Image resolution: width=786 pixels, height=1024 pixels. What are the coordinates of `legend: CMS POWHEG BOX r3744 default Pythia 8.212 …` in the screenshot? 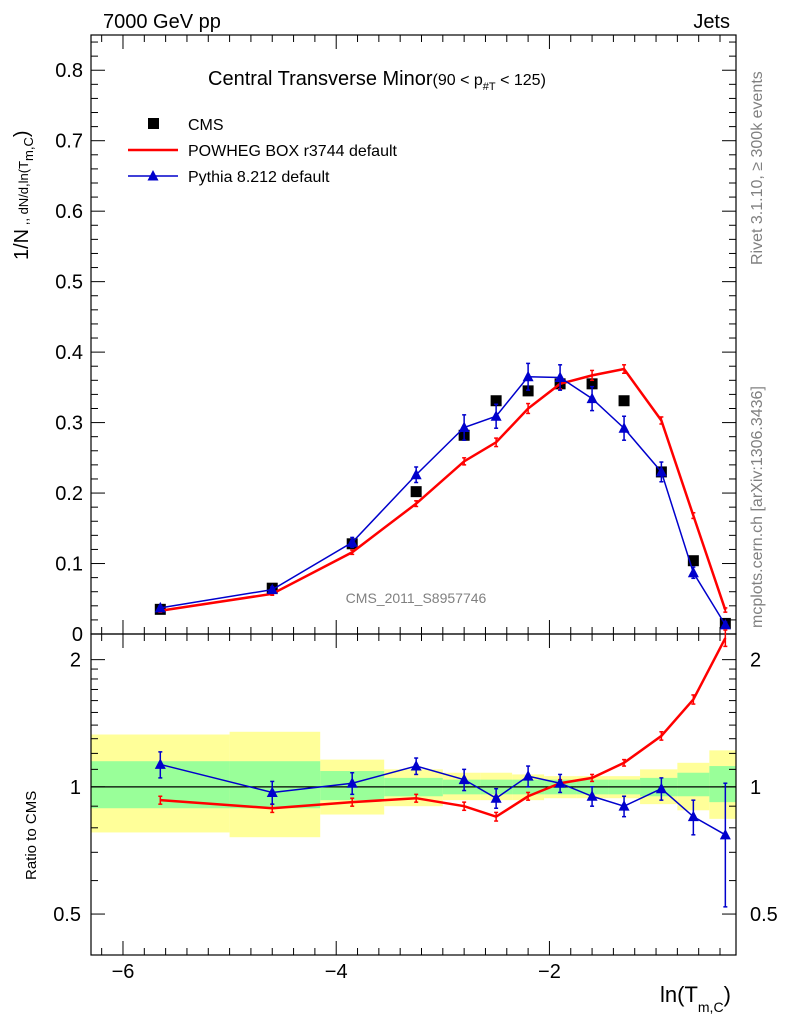 It's located at (263, 151).